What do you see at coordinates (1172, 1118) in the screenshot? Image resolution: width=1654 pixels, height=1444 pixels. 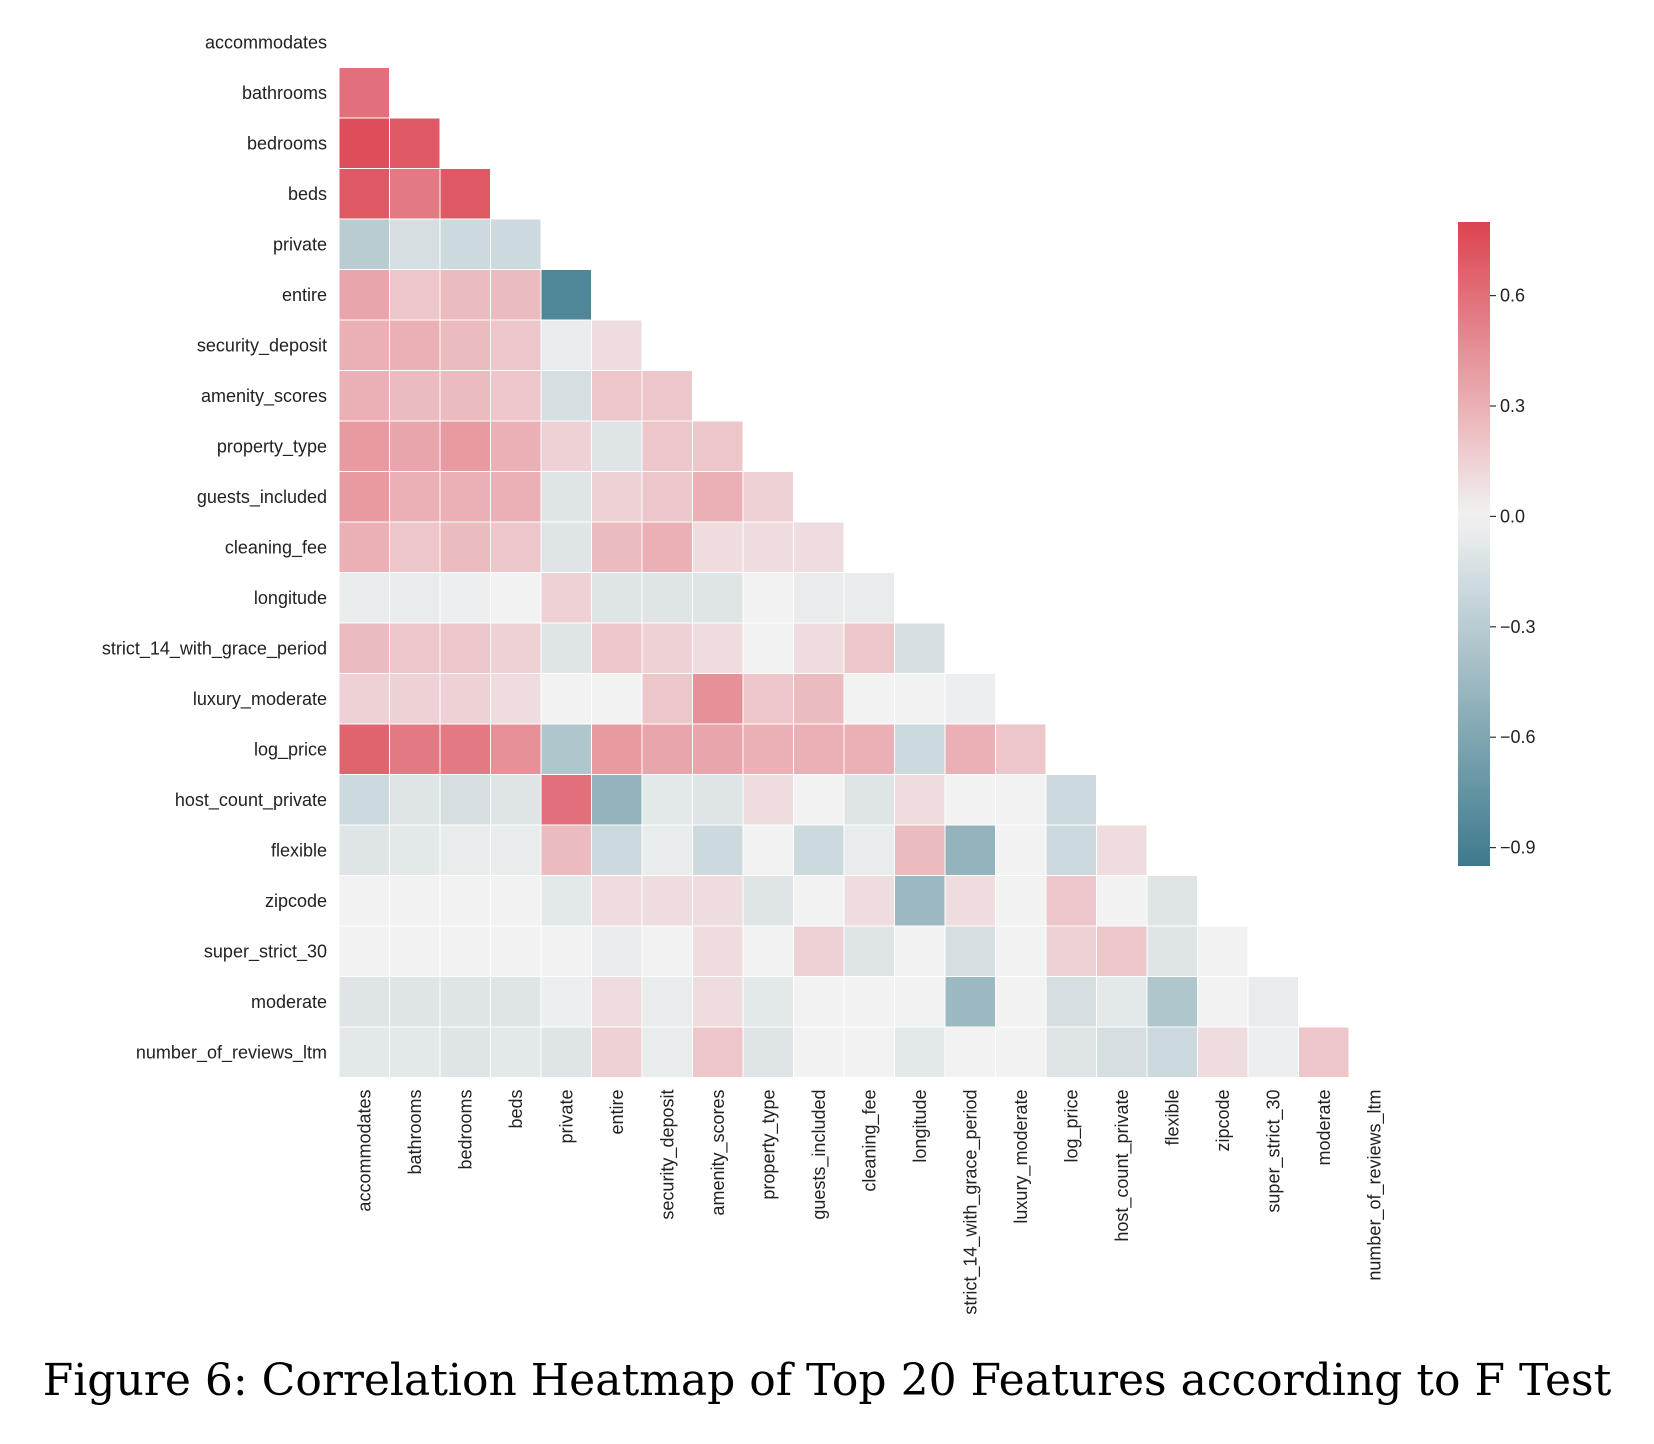 I see `x-tick-label: flexible` at bounding box center [1172, 1118].